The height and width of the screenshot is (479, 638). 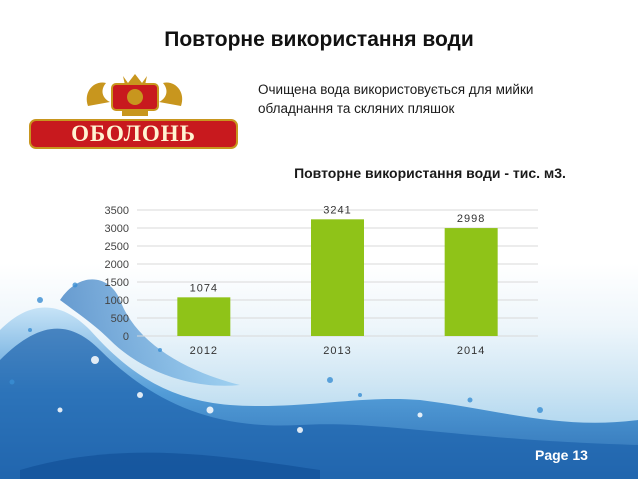 I want to click on logo-wordmark: ОБОЛОНЬ, so click(x=133, y=133).